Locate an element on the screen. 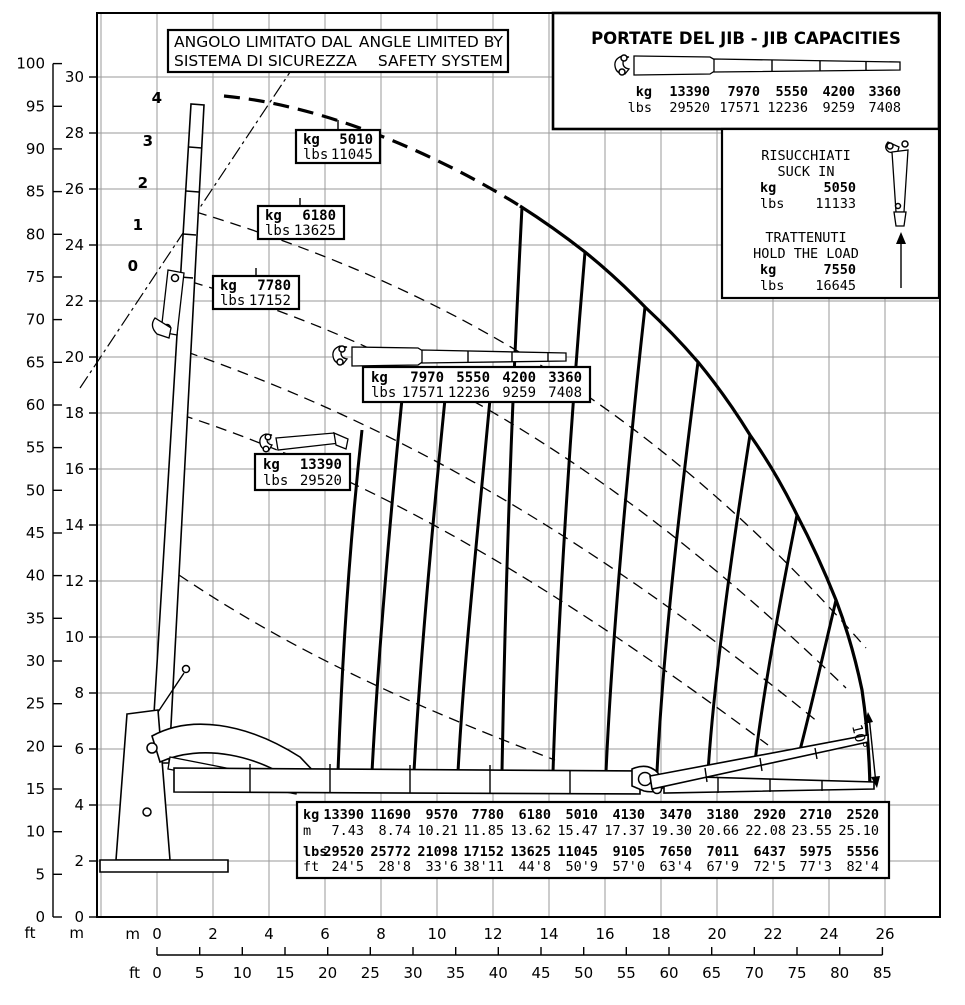 The height and width of the screenshot is (1005, 965). bottom-m-tick-label: 18 is located at coordinates (660, 934).